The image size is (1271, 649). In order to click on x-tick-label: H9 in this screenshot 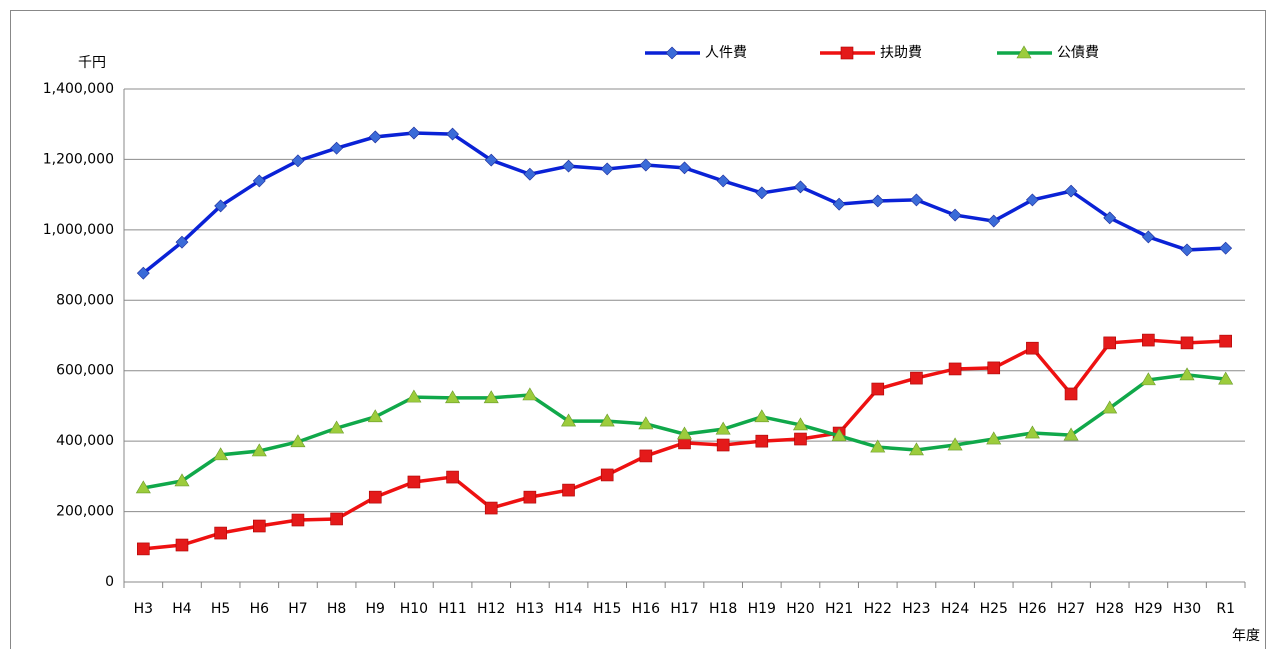, I will do `click(375, 609)`.